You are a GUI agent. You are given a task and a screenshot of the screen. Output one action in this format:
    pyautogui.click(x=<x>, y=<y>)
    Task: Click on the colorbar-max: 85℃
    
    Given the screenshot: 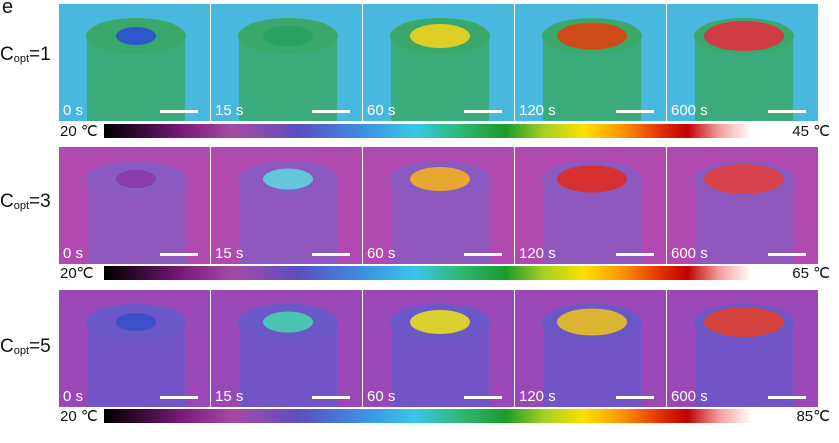 What is the action you would take?
    pyautogui.click(x=813, y=416)
    